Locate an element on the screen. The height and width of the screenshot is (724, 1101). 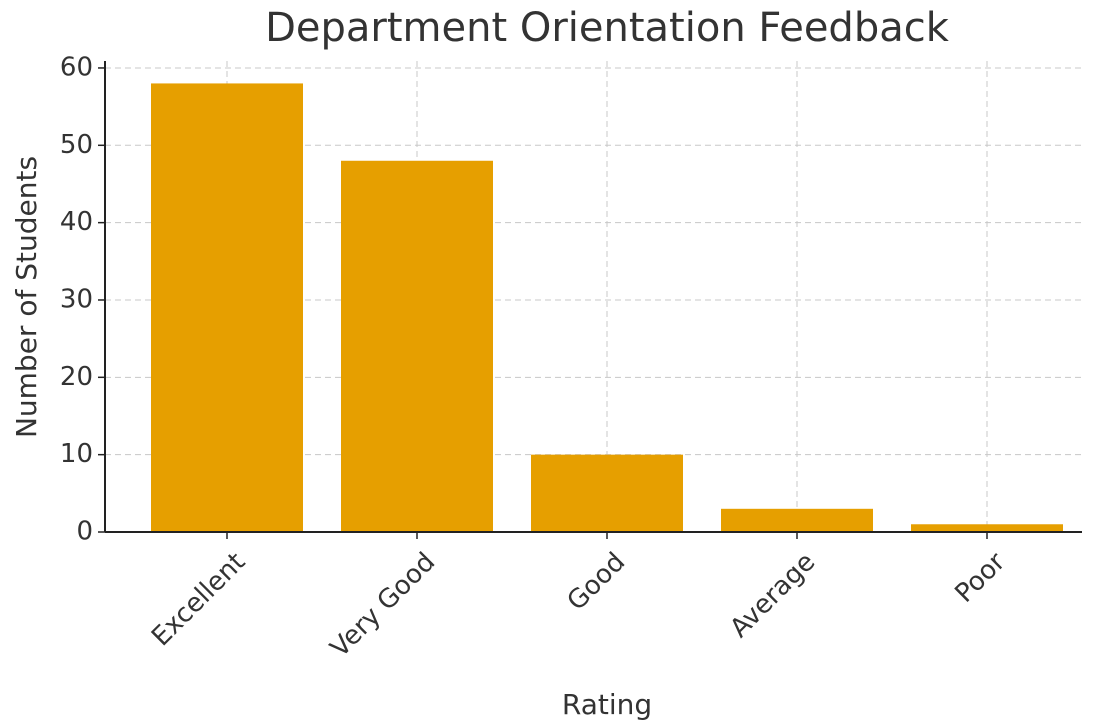
x-tick-label: Poor is located at coordinates (981, 578).